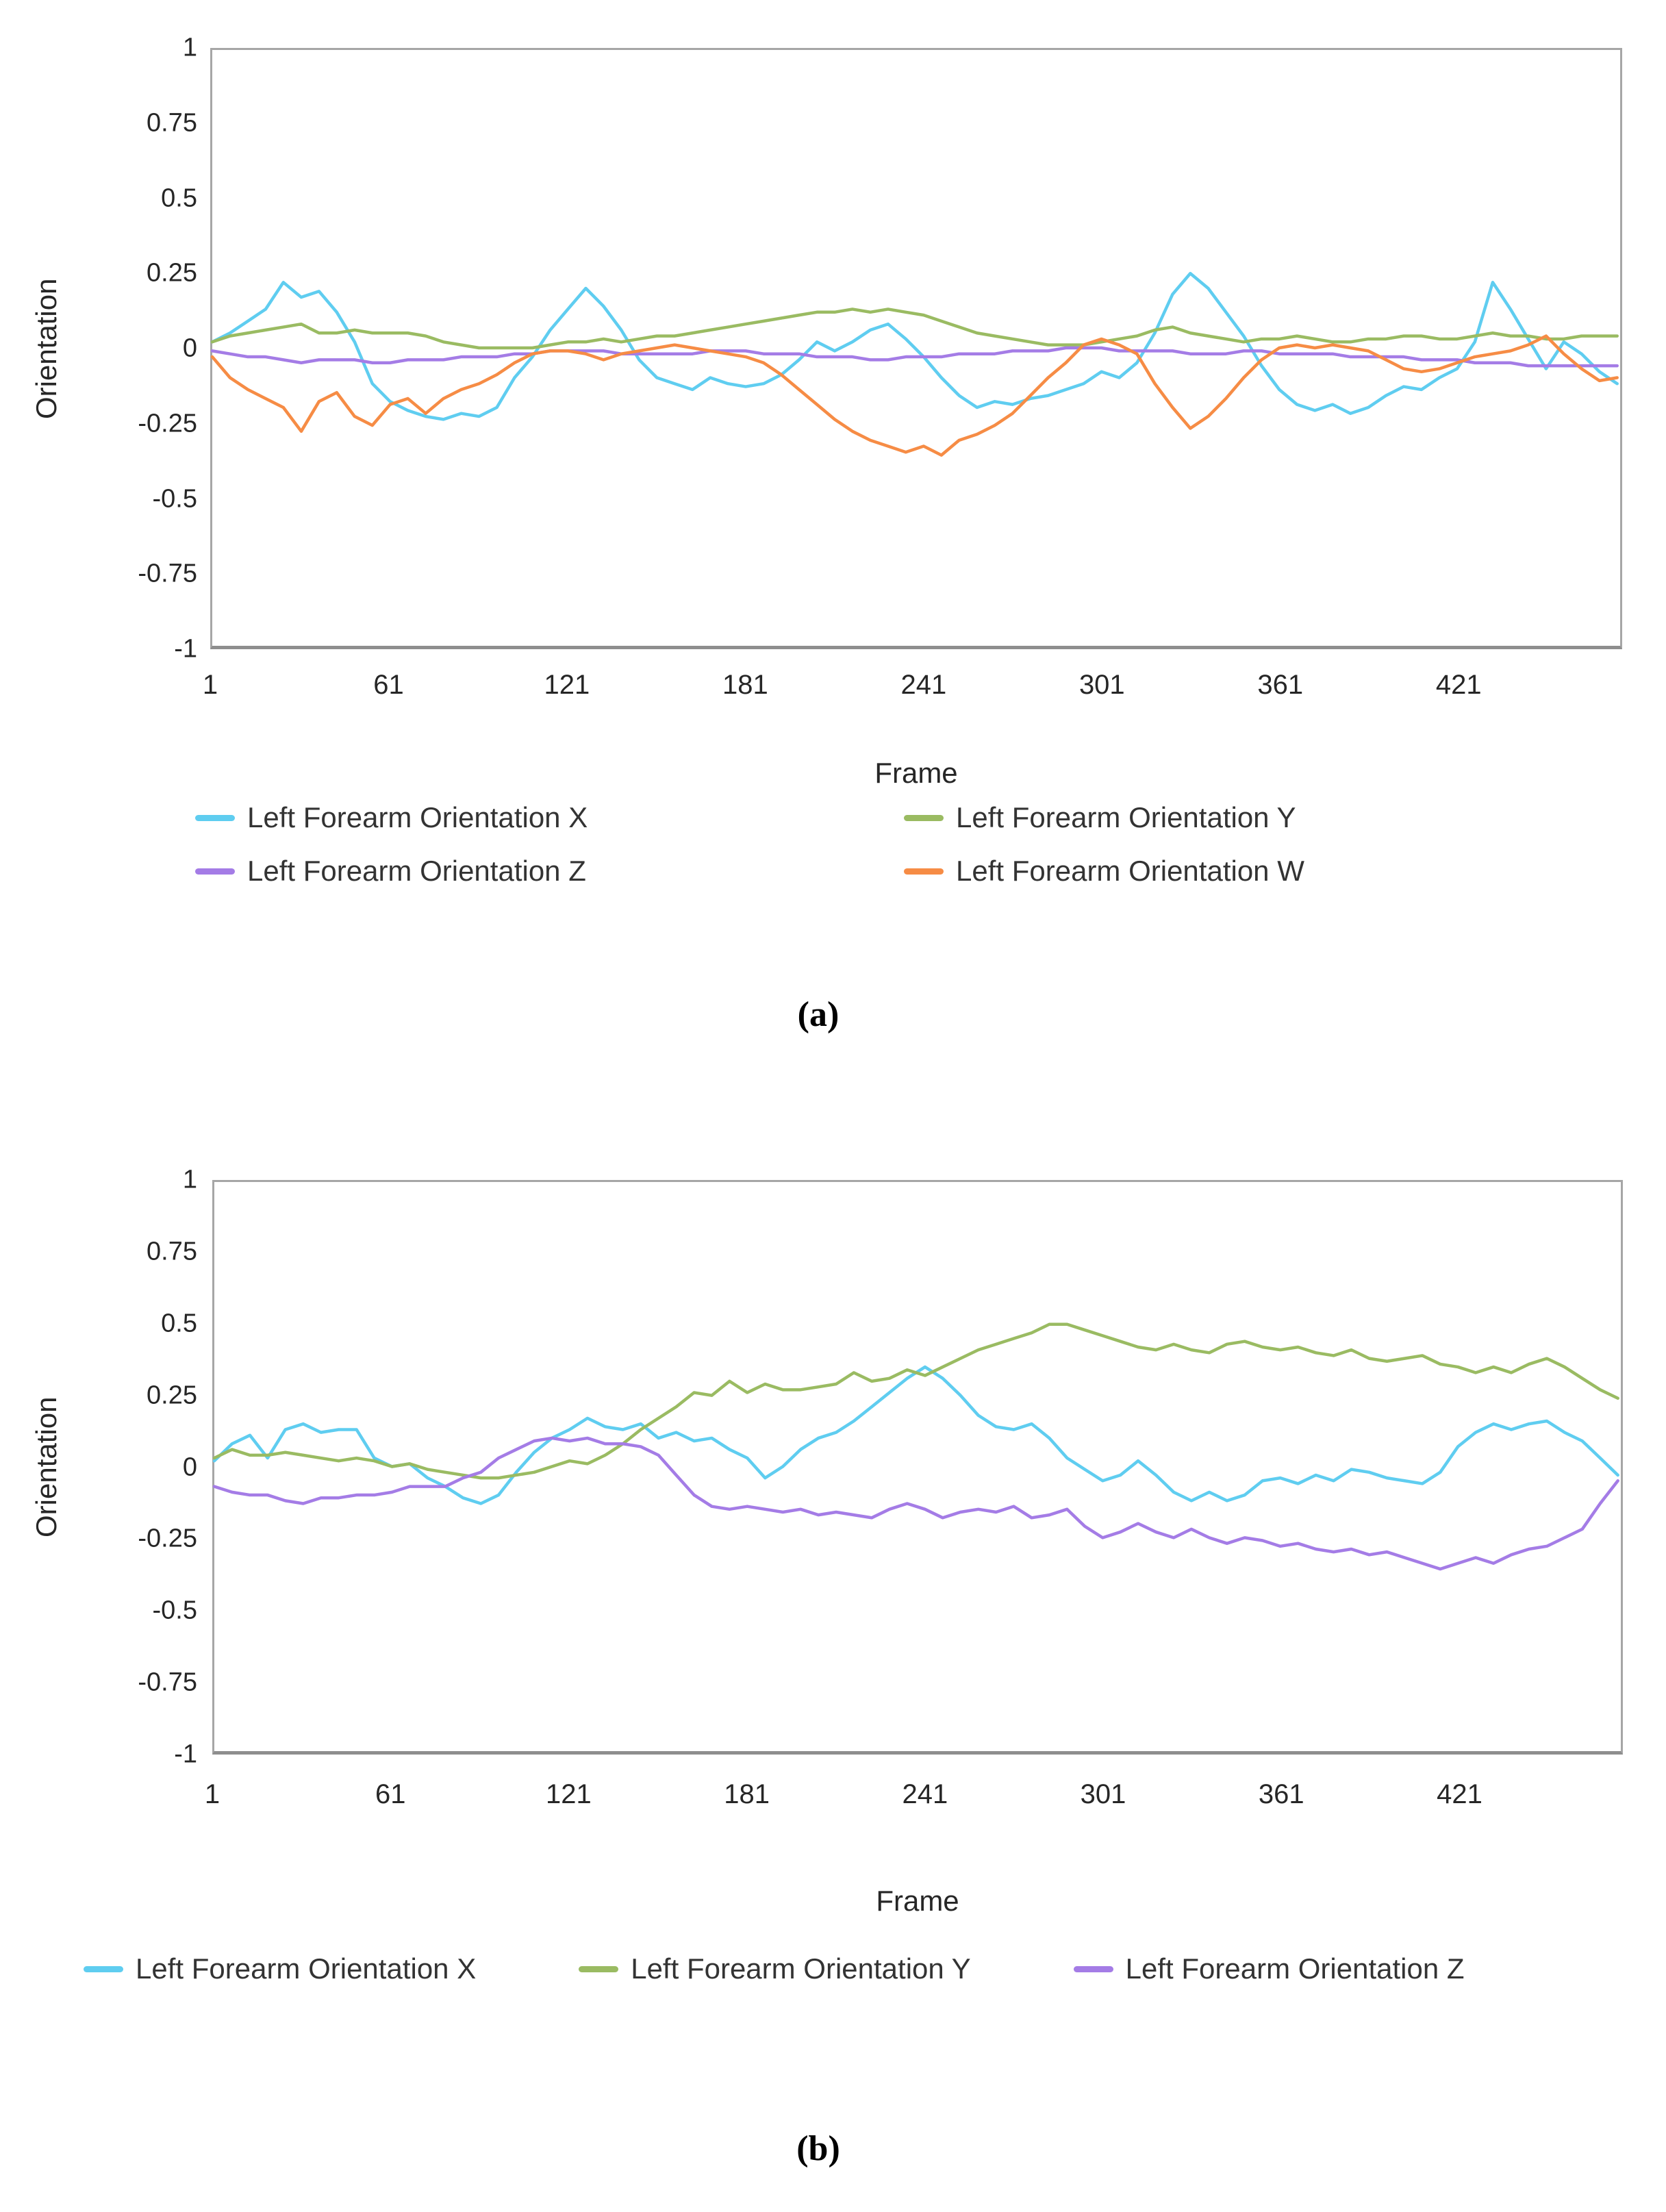  I want to click on legend-label: Left Forearm Orientation W, so click(1130, 871).